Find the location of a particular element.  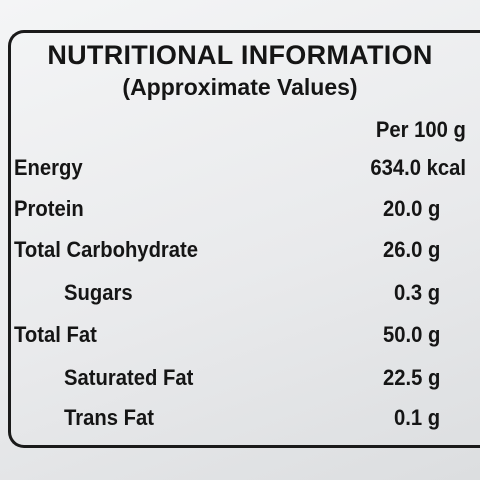

row-label: Sugars is located at coordinates (98, 292).